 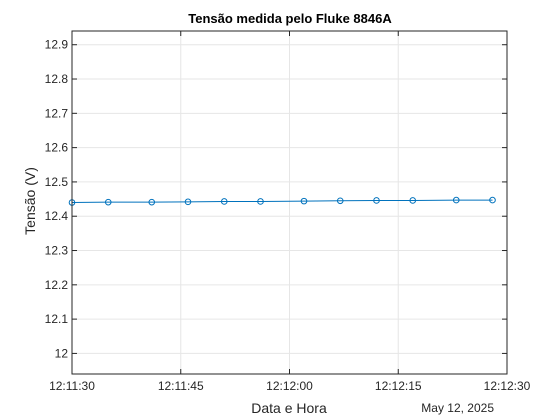 I want to click on y-axis-label: Tensão (V), so click(x=30, y=201).